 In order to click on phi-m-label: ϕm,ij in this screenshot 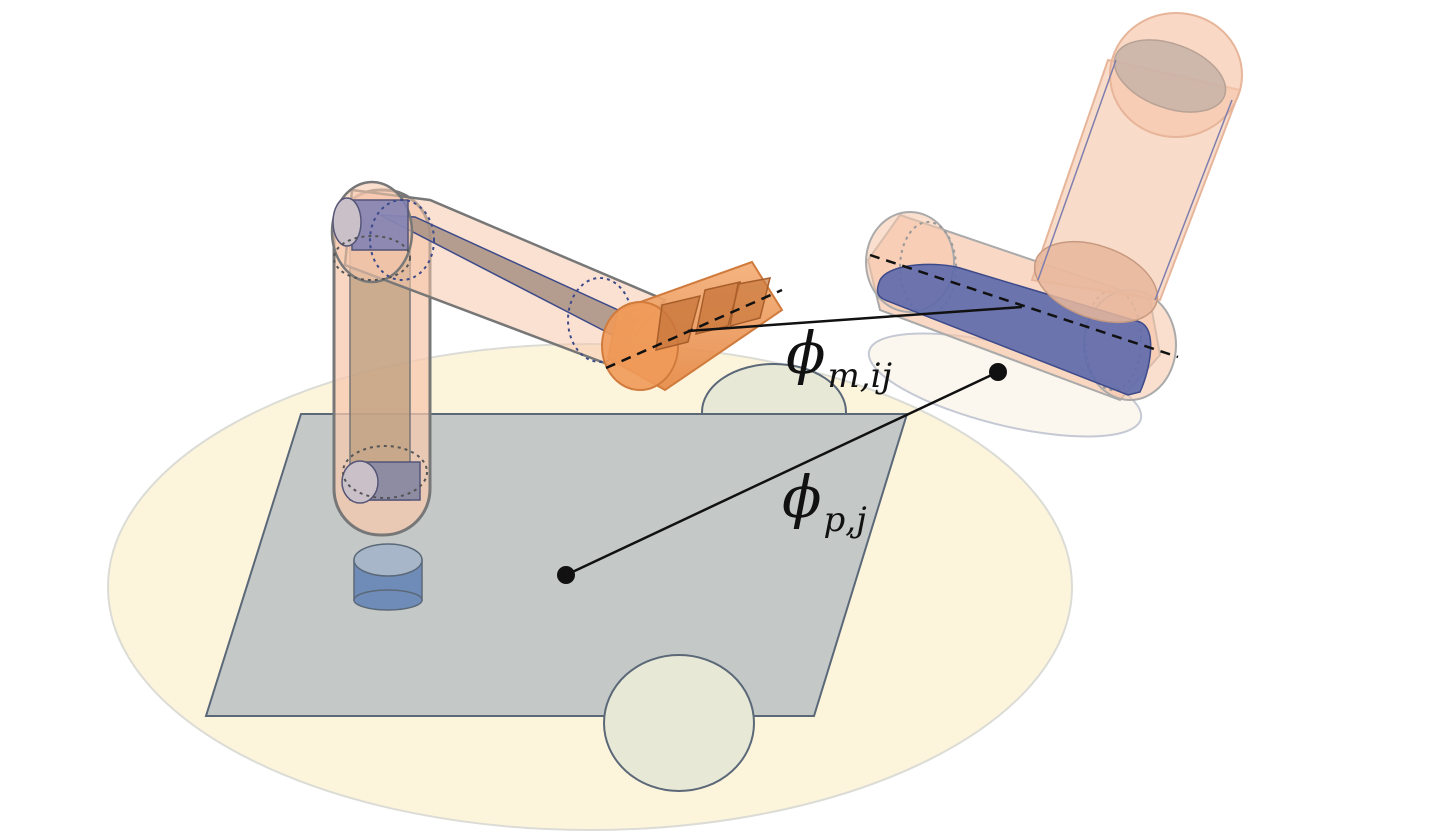, I will do `click(839, 358)`.